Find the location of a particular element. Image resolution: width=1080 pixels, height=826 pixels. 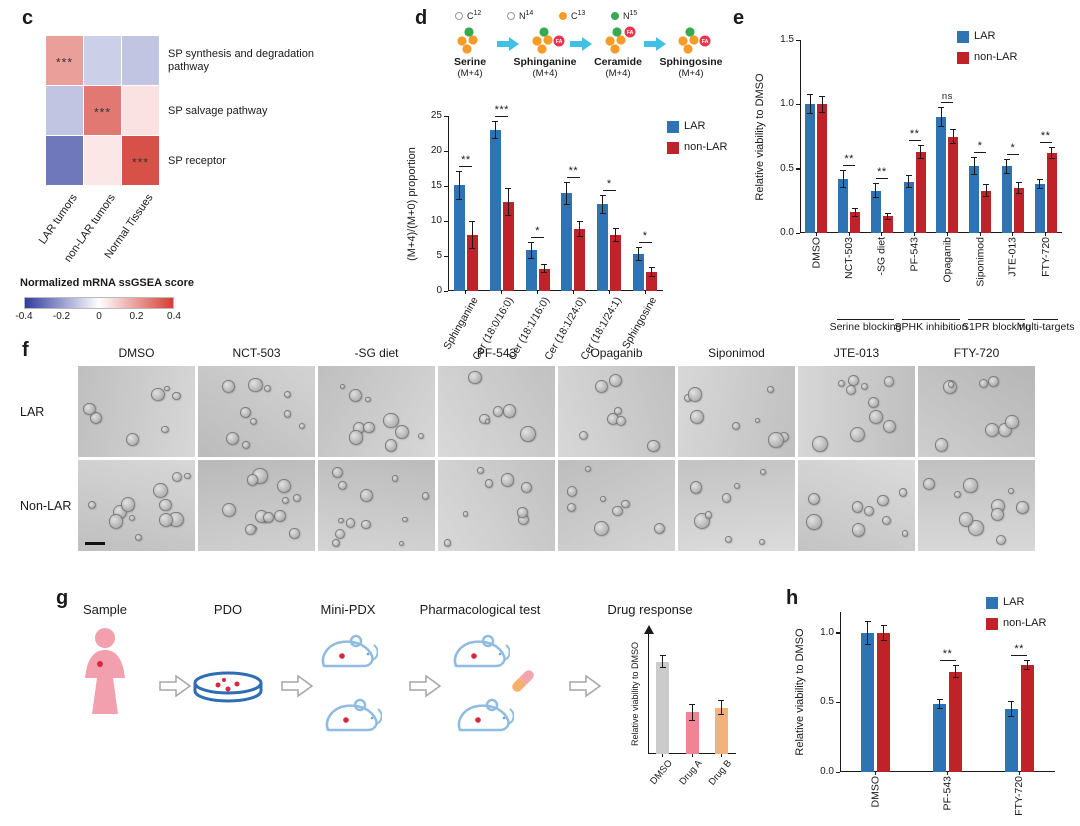

y-tick-mark is located at coordinates (798, 233).